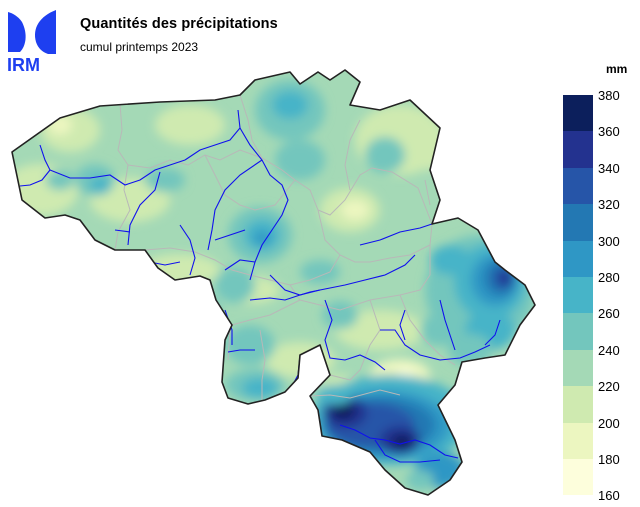  What do you see at coordinates (31, 42) in the screenshot?
I see `irm-logo: IRM` at bounding box center [31, 42].